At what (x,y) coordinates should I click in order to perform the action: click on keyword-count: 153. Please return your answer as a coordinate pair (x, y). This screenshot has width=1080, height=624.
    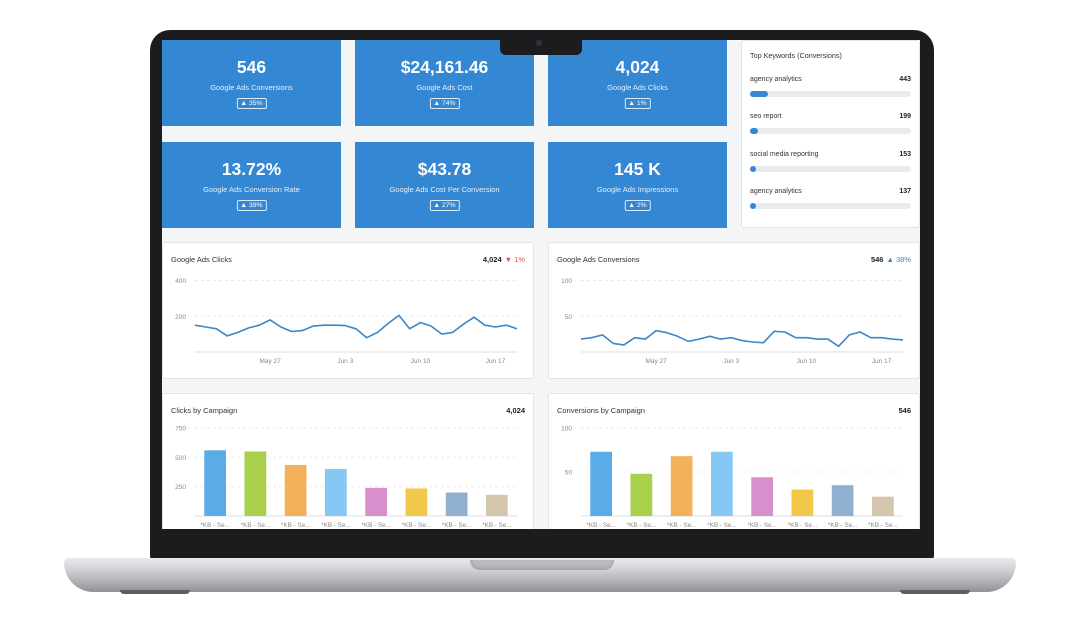
    Looking at the image, I should click on (905, 154).